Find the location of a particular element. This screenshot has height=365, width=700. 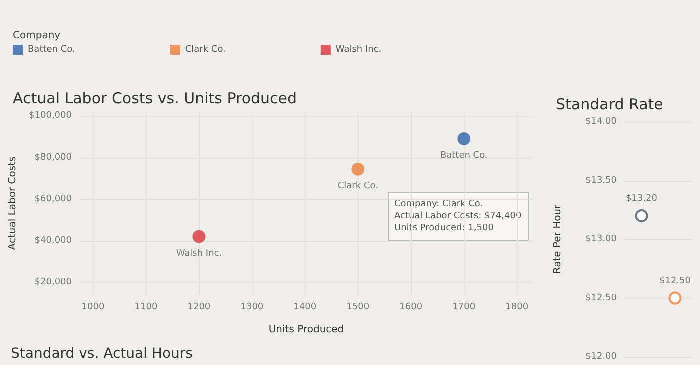

y-tick-label: $20,000 is located at coordinates (53, 283).